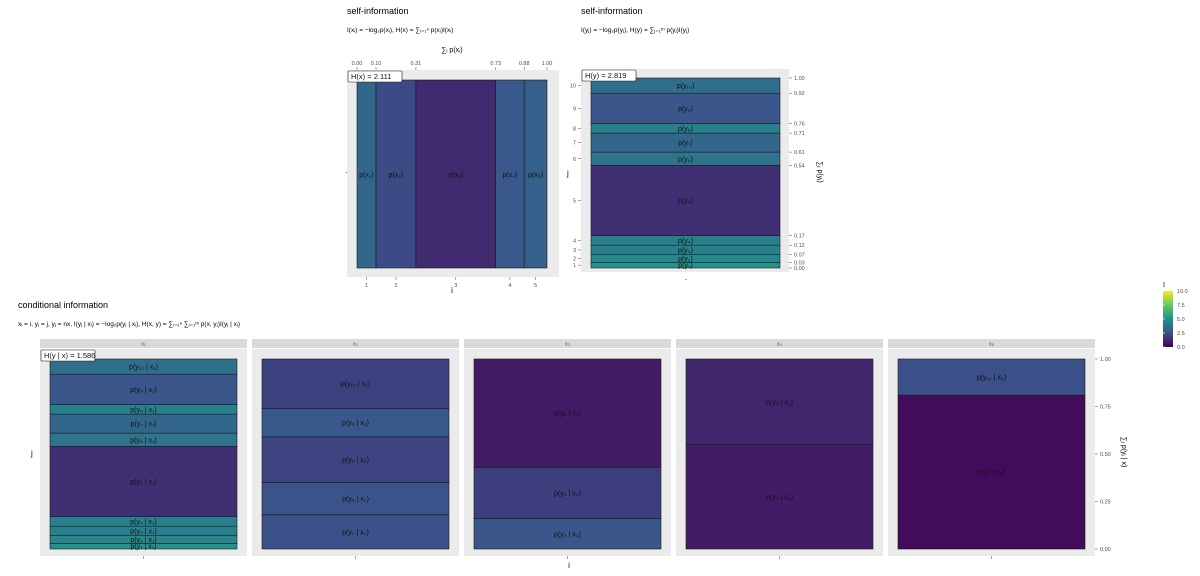 This screenshot has height=576, width=1200. I want to click on plot2-right-tick-1: 0.00, so click(799, 269).